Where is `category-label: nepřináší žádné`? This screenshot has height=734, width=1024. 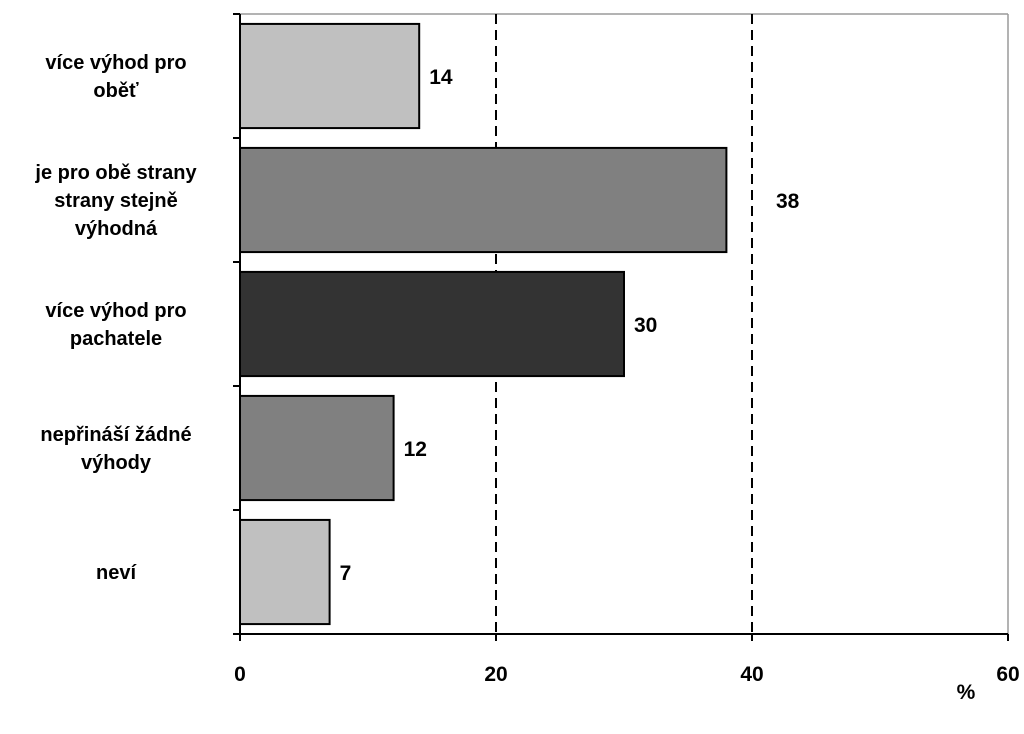 category-label: nepřináší žádné is located at coordinates (115, 435).